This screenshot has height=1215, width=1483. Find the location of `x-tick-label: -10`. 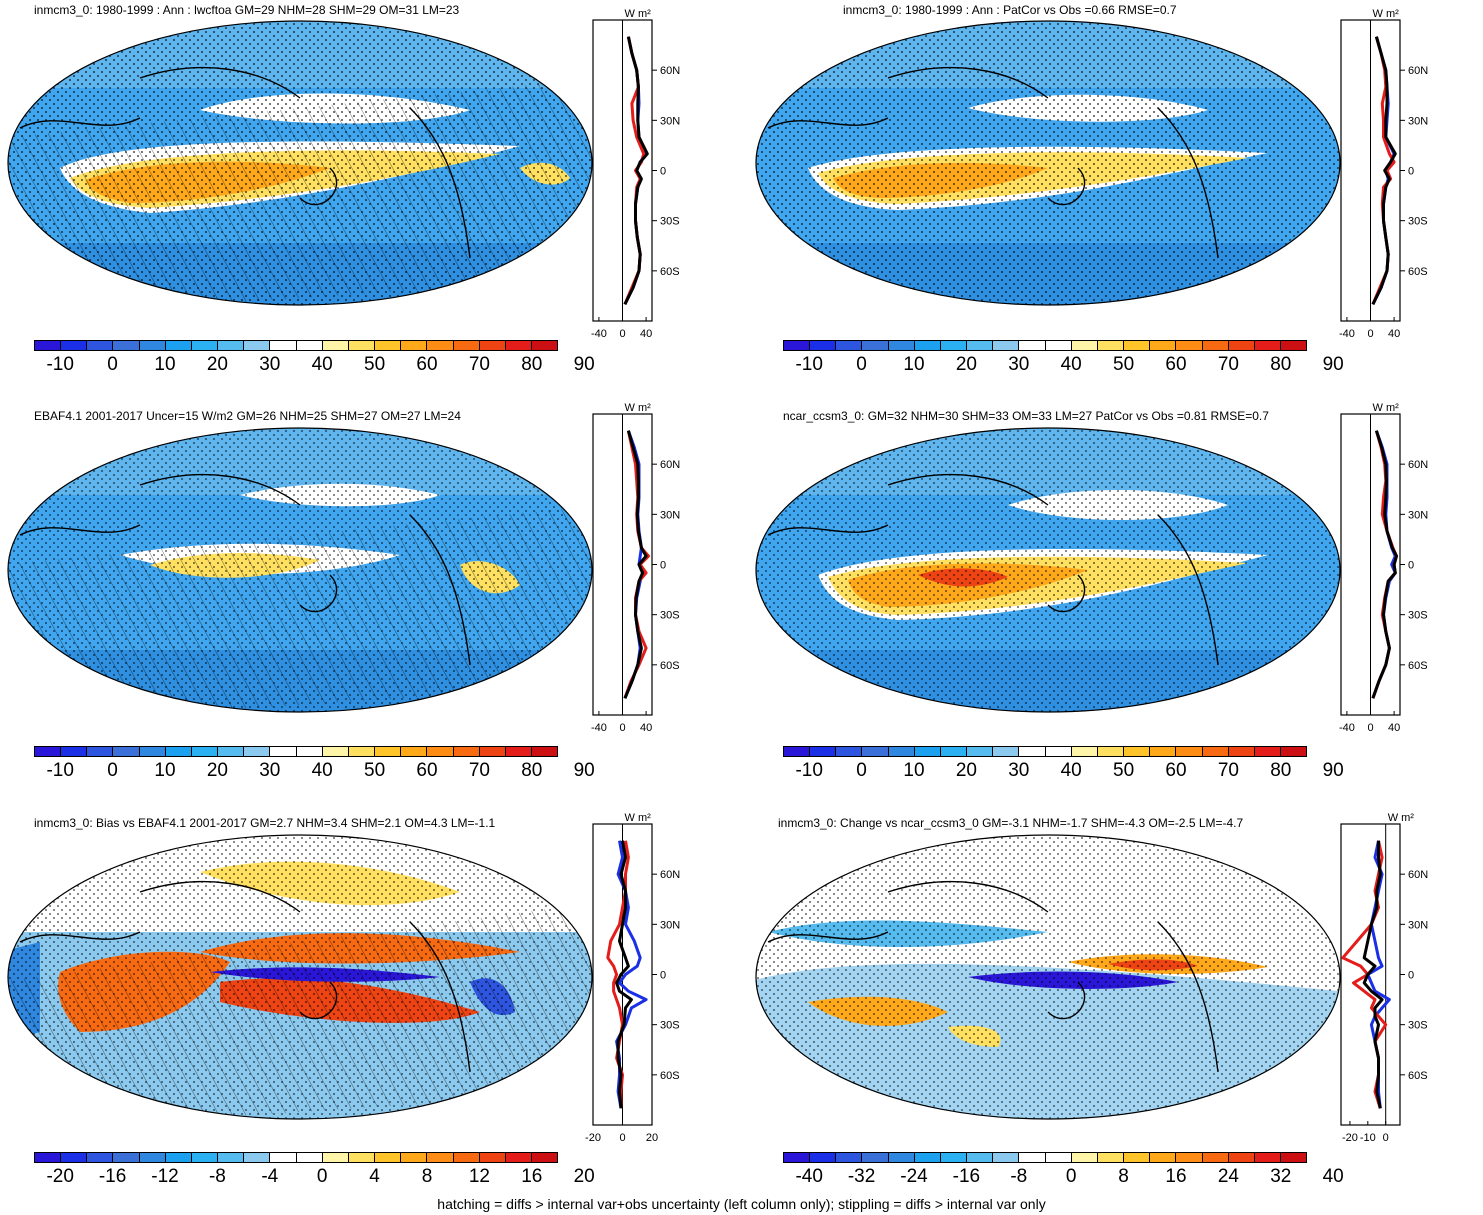

x-tick-label: -10 is located at coordinates (1368, 1138).